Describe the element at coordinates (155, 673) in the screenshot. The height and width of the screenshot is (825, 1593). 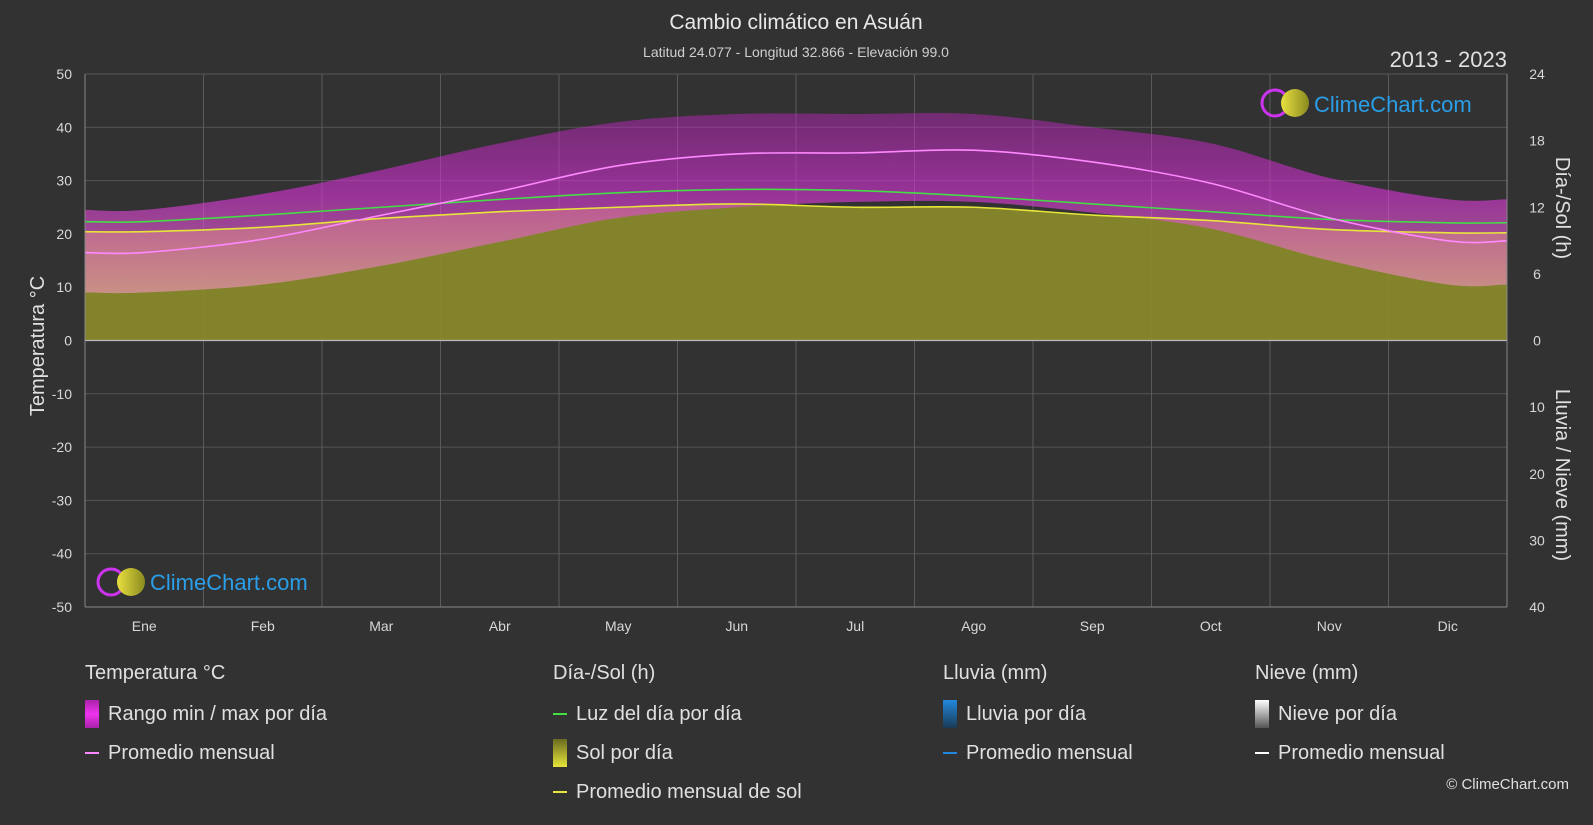
I see `legend-header: Temperatura °C` at that location.